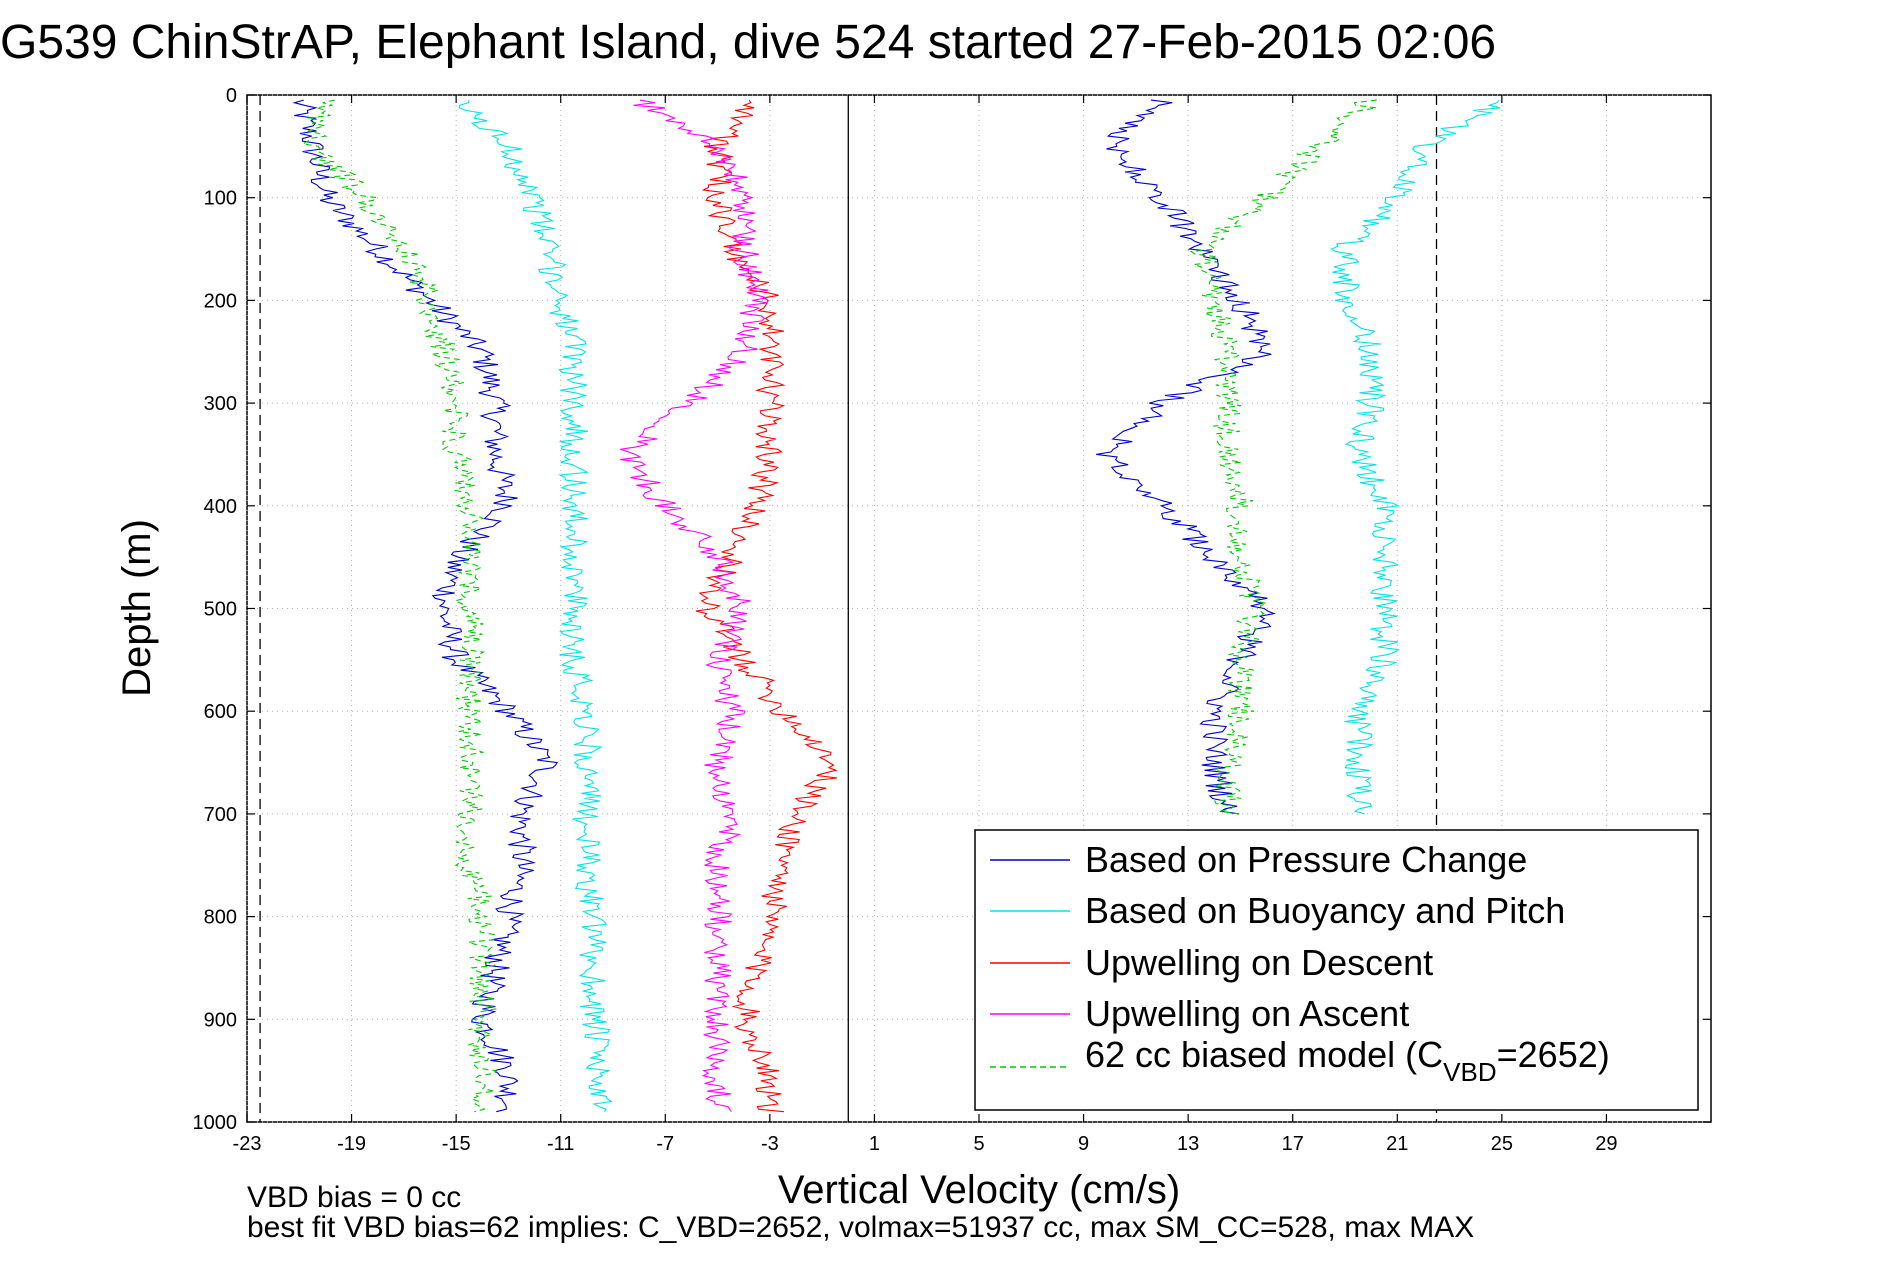 This screenshot has height=1262, width=1891. What do you see at coordinates (1606, 1144) in the screenshot?
I see `x-tick-label-13: 29` at bounding box center [1606, 1144].